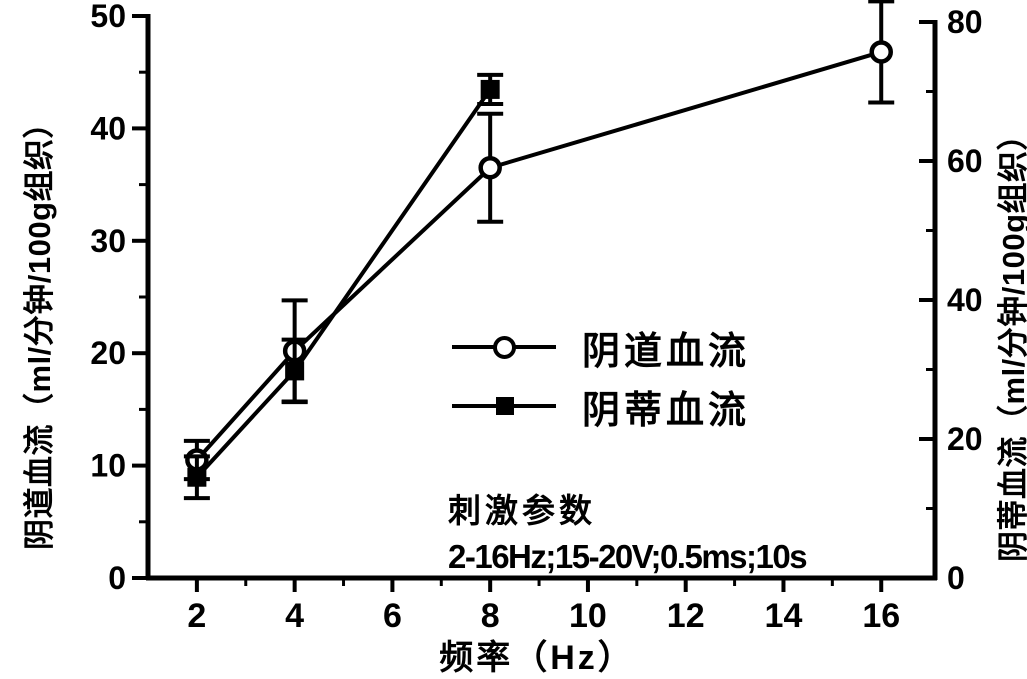  Describe the element at coordinates (108, 128) in the screenshot. I see `left-tick-label: 40` at that location.